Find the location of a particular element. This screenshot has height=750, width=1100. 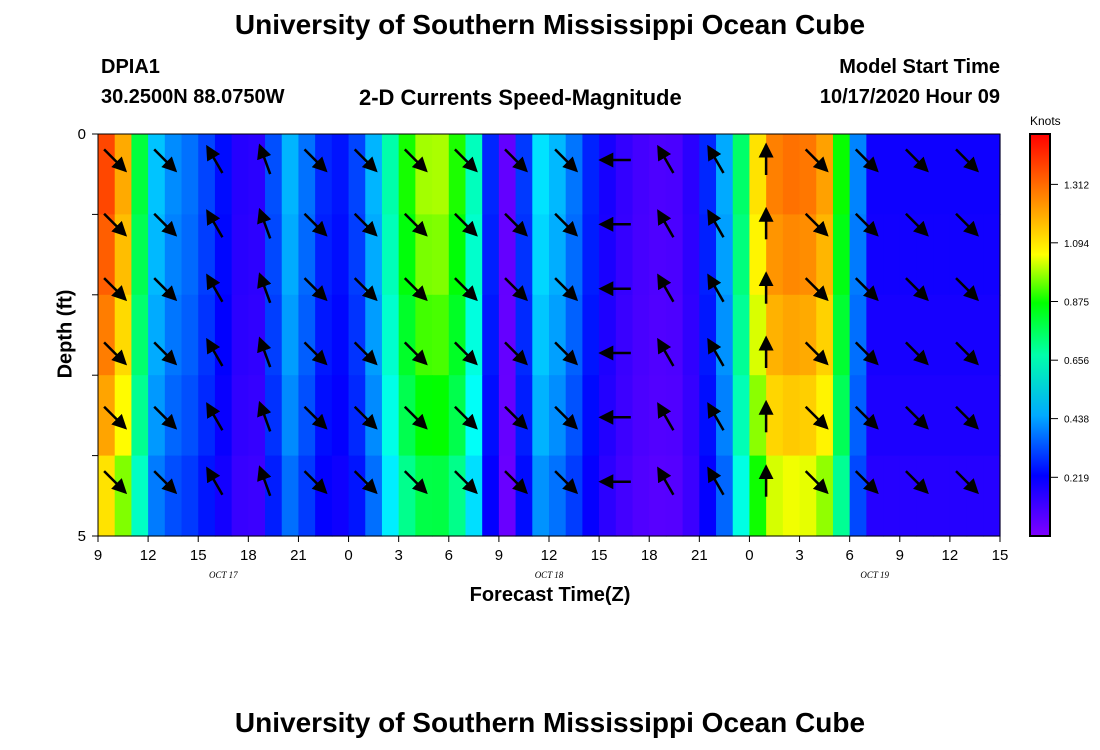

x-tick-label: 6 is located at coordinates (849, 555).